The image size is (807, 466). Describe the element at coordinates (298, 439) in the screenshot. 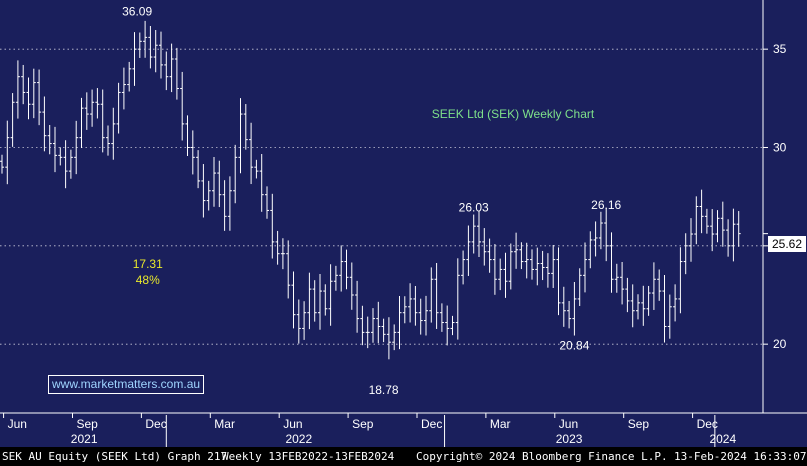

I see `year-label-2022: 2022` at that location.